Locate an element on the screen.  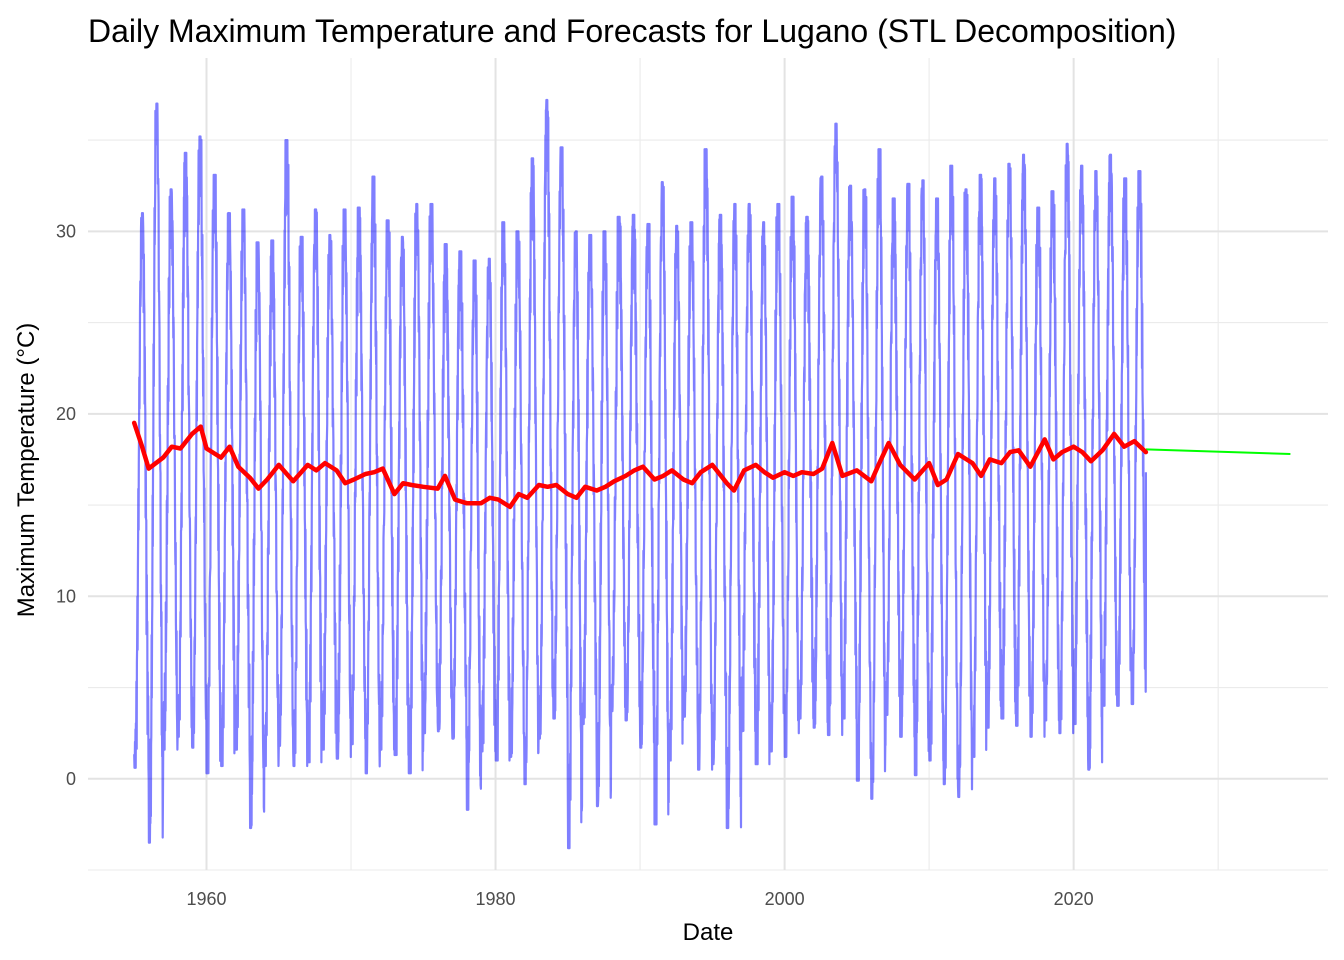
x-tick-label: 1980 is located at coordinates (496, 899).